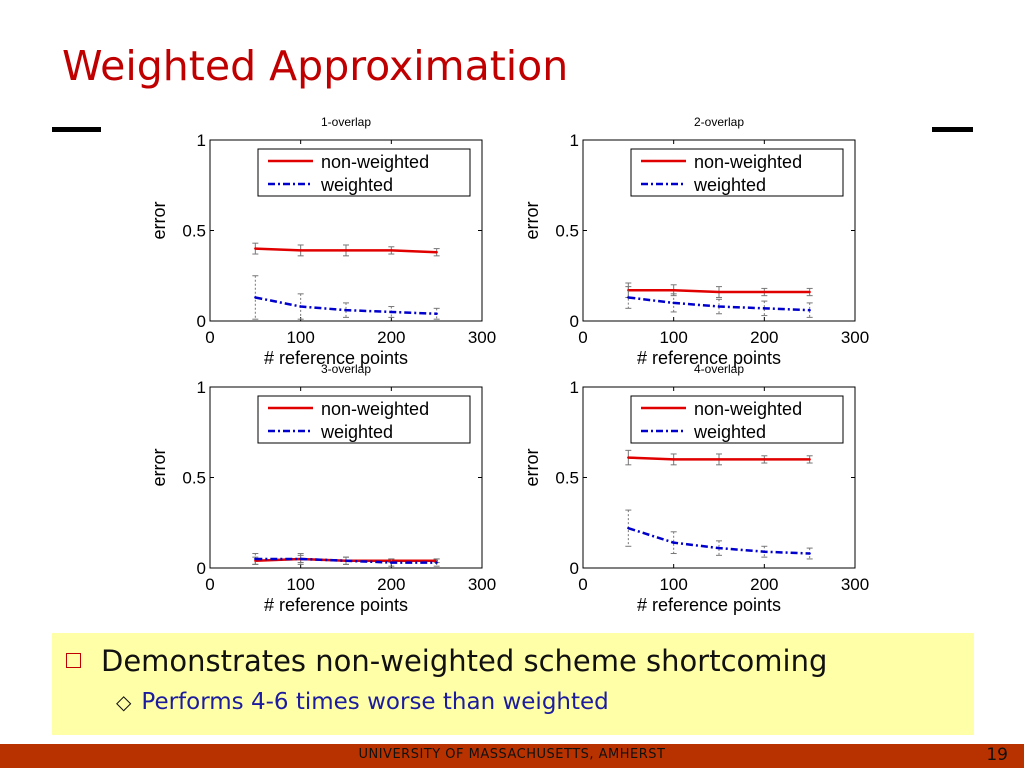 Image resolution: width=1024 pixels, height=768 pixels. Describe the element at coordinates (719, 369) in the screenshot. I see `chart-title: 4-overlap` at that location.